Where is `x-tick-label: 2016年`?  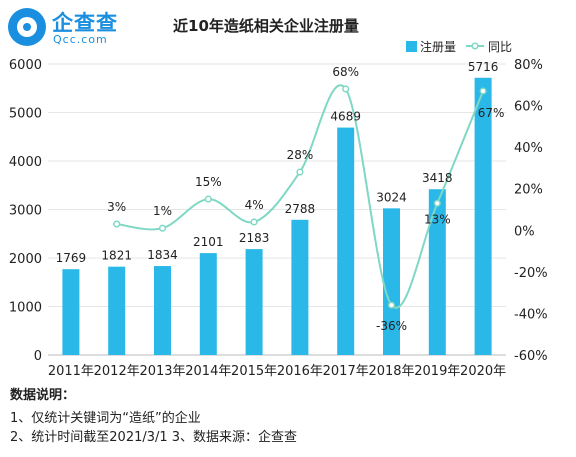 x-tick-label: 2016年 is located at coordinates (300, 371).